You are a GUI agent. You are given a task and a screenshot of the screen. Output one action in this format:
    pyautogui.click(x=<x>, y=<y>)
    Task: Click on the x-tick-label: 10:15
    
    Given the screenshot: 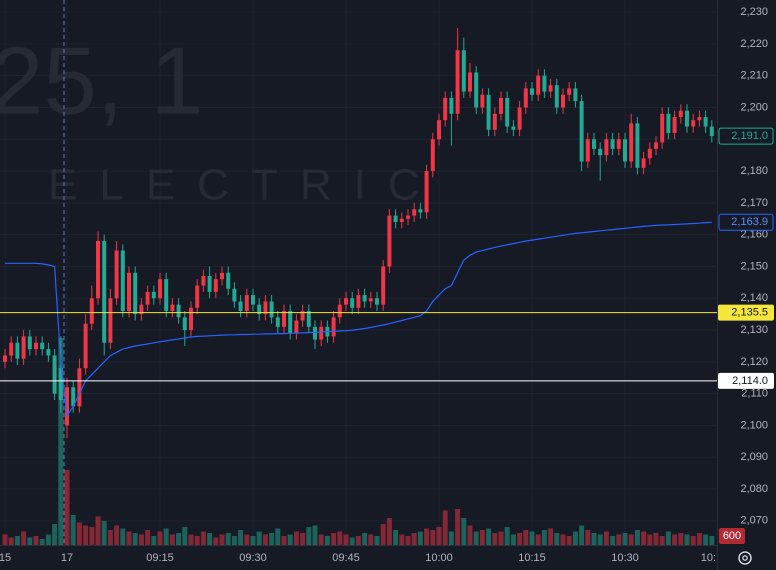 What is the action you would take?
    pyautogui.click(x=532, y=558)
    